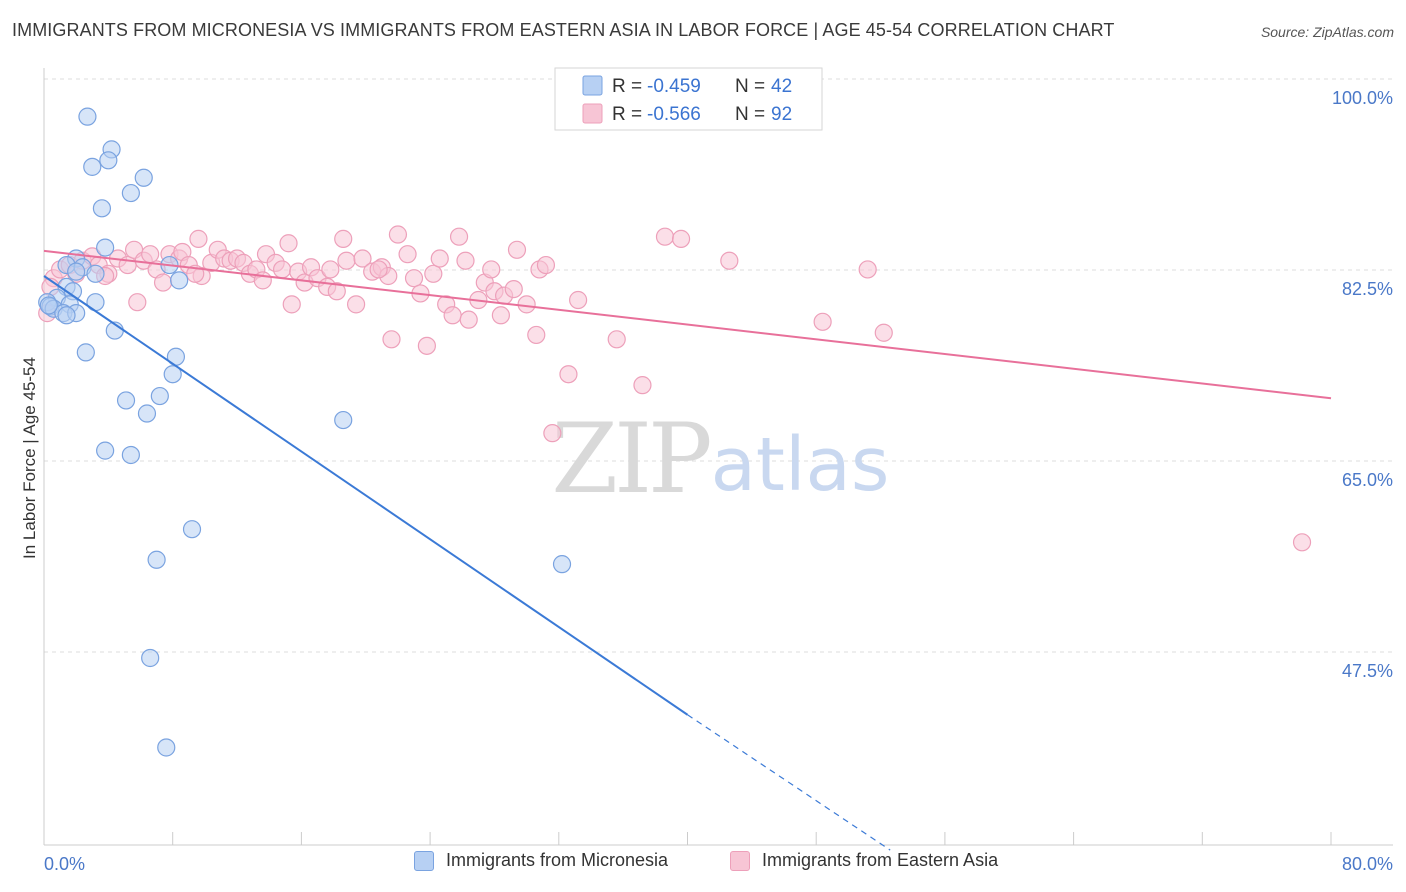  I want to click on chart-source: Source: ZipAtlas.com, so click(1327, 32).